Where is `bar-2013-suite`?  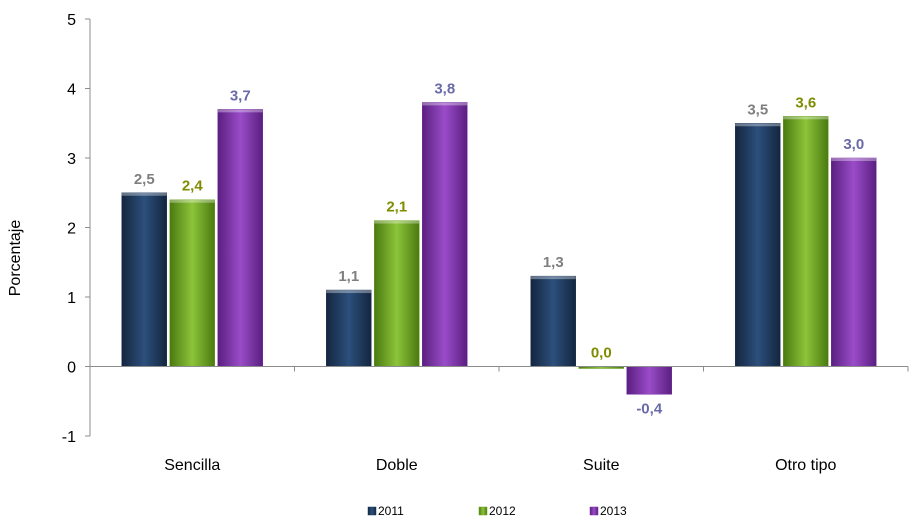
bar-2013-suite is located at coordinates (649, 381).